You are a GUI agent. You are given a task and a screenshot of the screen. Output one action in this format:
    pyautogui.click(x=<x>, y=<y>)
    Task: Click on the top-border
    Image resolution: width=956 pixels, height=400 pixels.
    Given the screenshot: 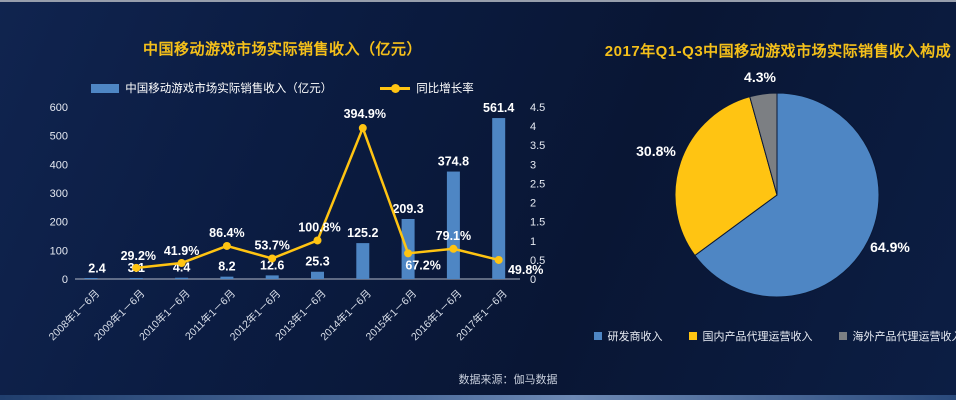 What is the action you would take?
    pyautogui.click(x=478, y=1)
    